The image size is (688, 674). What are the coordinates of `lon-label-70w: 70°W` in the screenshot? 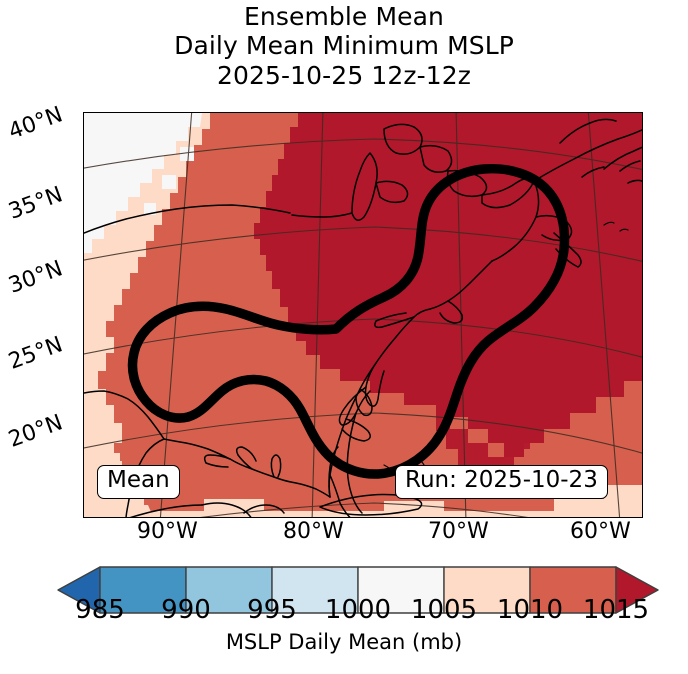 It's located at (458, 531).